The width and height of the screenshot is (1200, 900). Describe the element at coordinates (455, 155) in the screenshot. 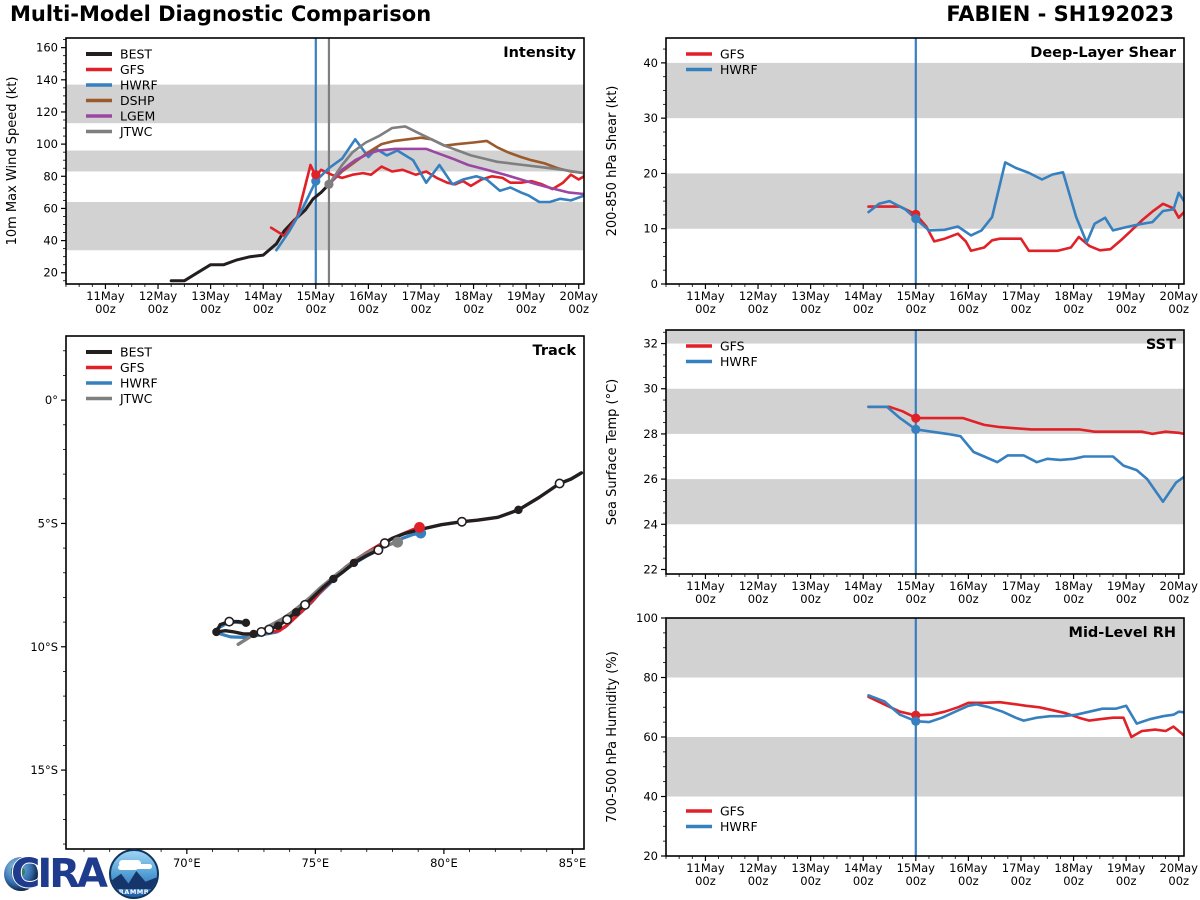

I see `series-line-jtwc` at that location.